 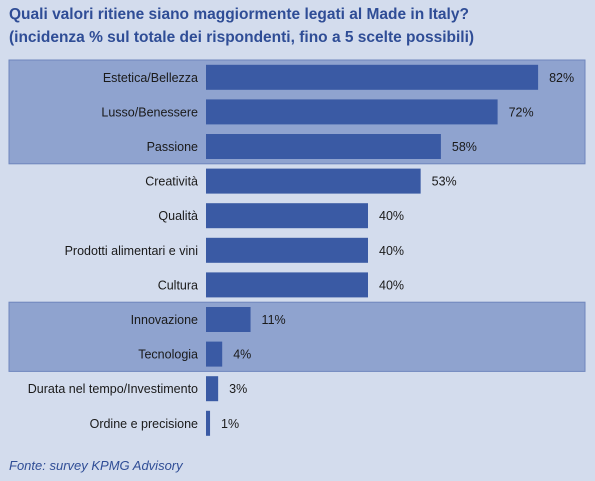 I want to click on category-label: Passione, so click(x=172, y=147).